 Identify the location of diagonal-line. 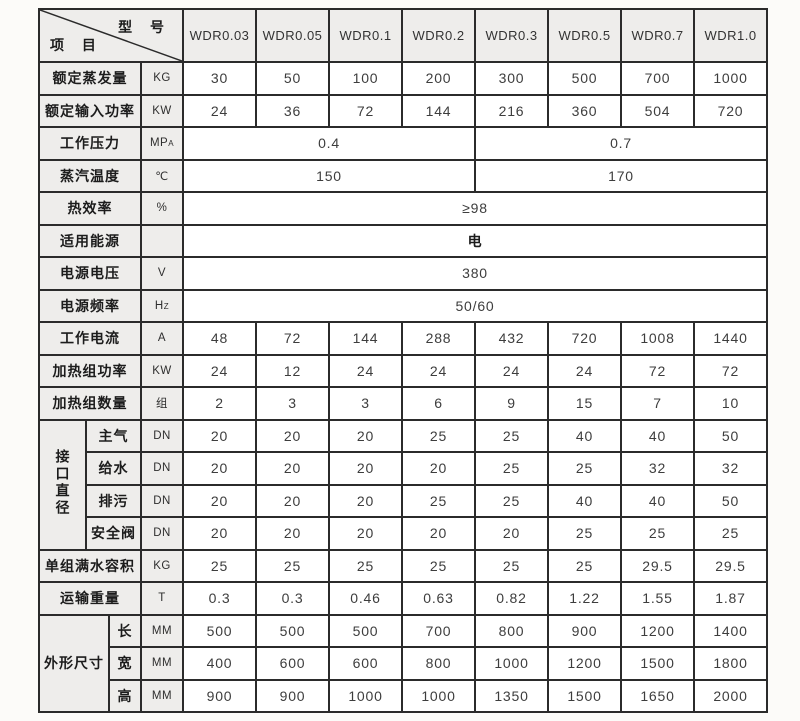
(111, 35).